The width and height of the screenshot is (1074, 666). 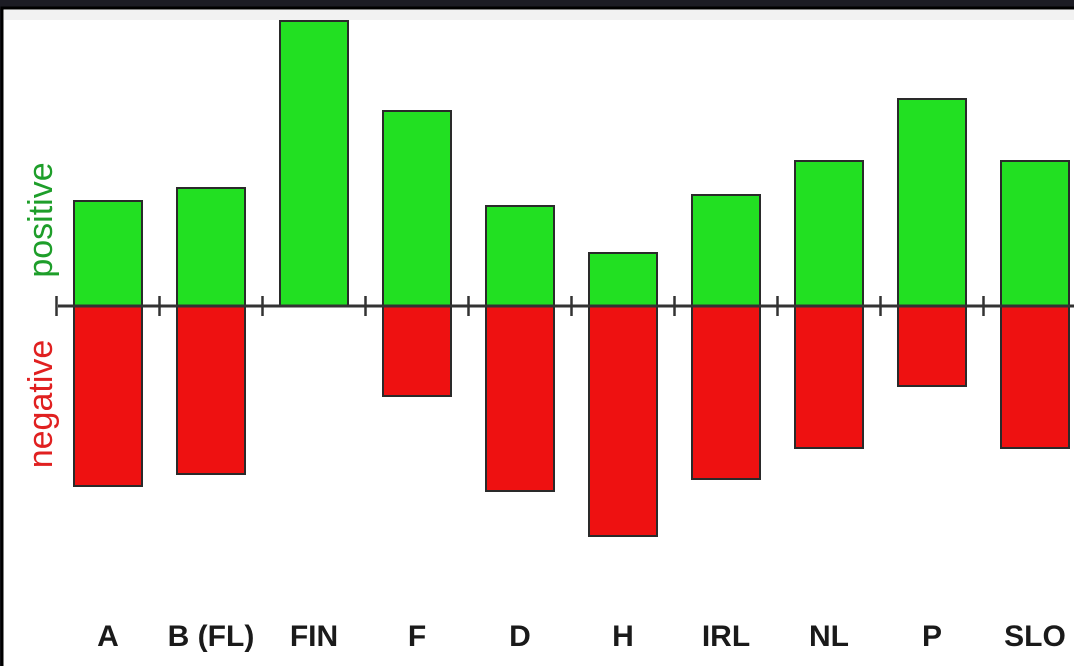 What do you see at coordinates (623, 421) in the screenshot?
I see `negative-bar-h` at bounding box center [623, 421].